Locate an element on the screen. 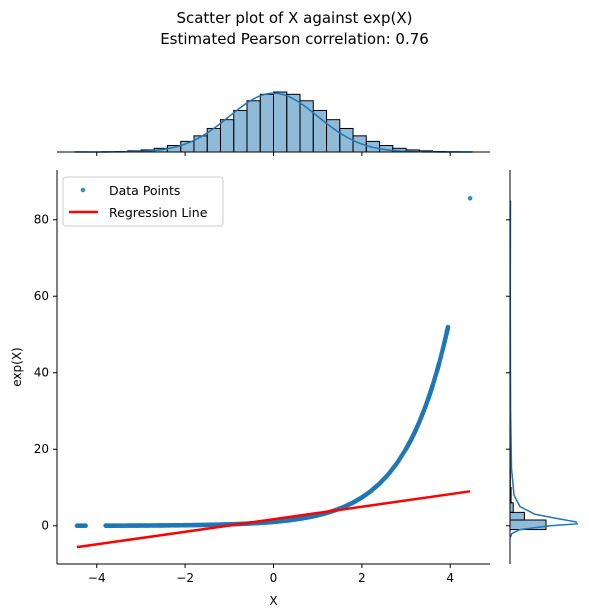 Image resolution: width=589 pixels, height=616 pixels. legend-box is located at coordinates (143, 201).